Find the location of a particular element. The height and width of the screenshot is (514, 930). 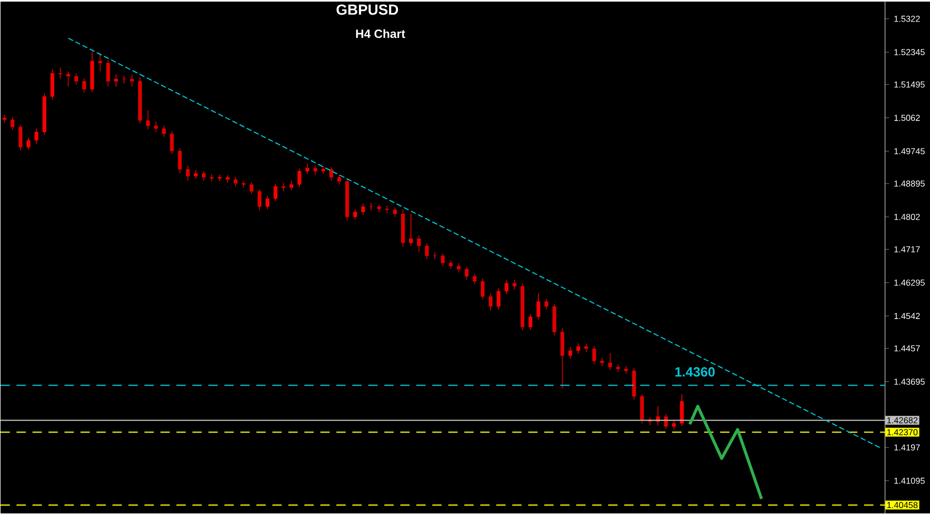

y-tick-label: 1.4802 is located at coordinates (907, 217).